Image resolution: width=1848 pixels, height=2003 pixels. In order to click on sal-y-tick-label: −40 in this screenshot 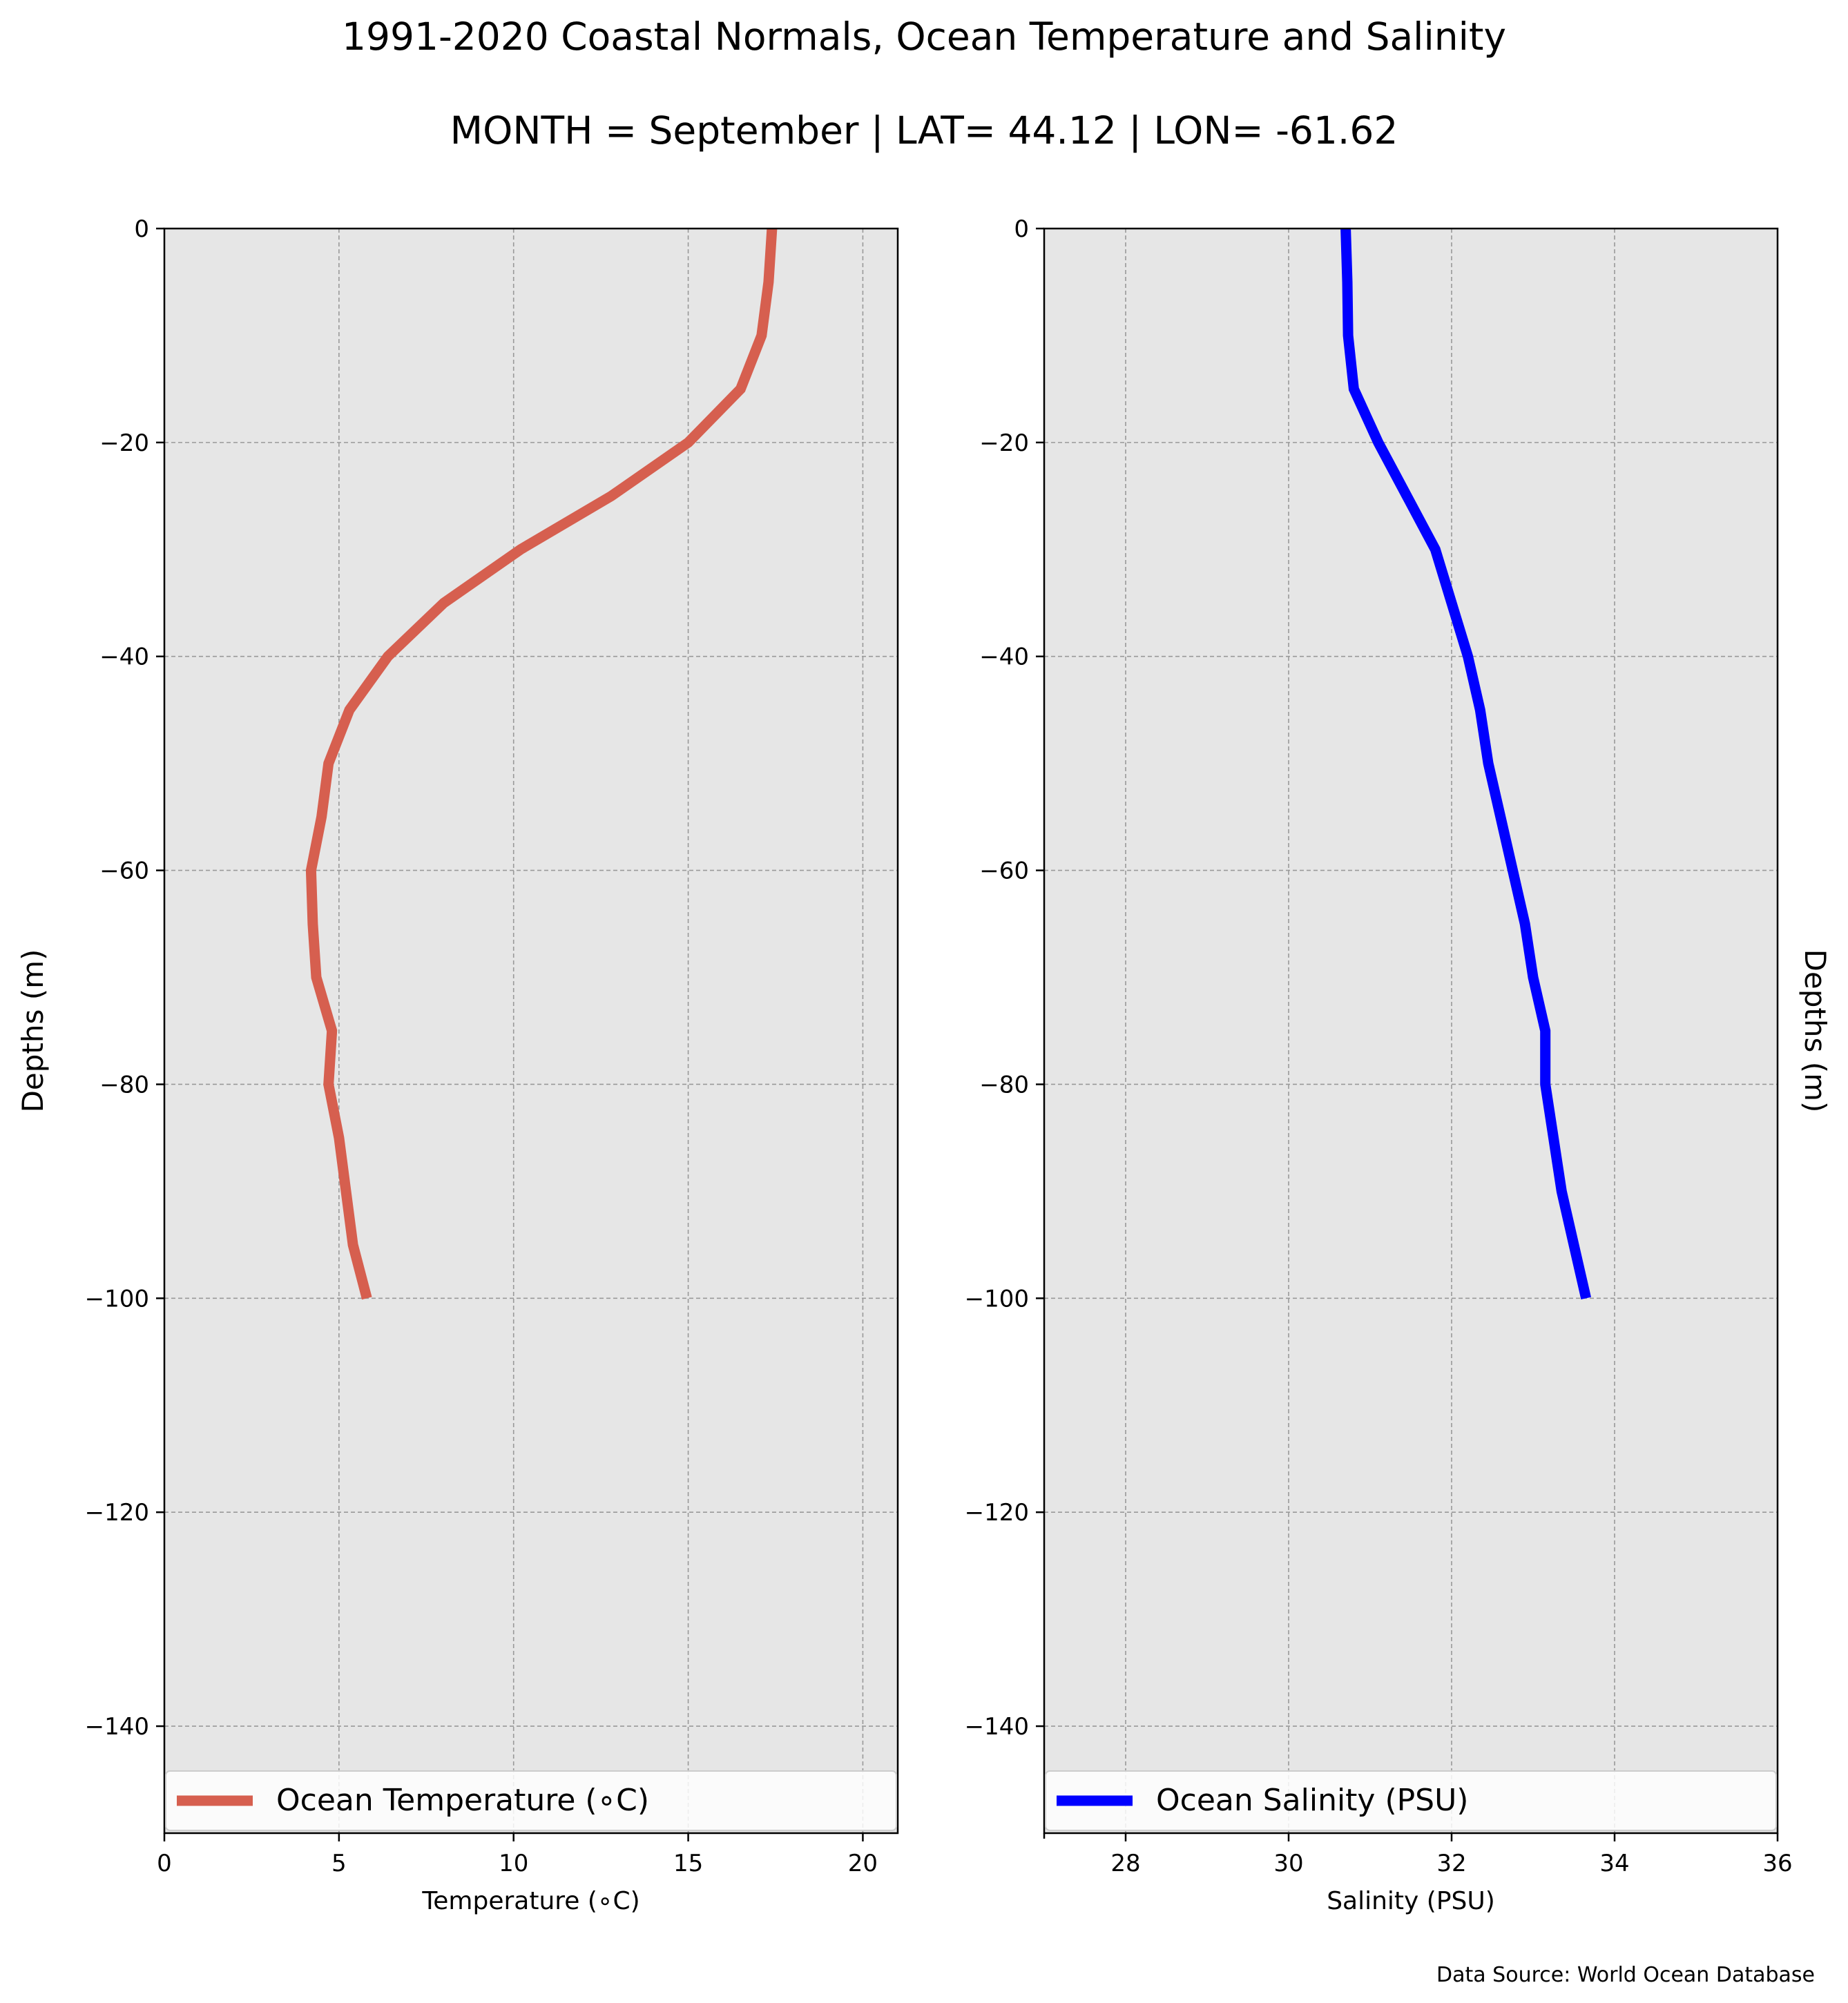, I will do `click(1004, 657)`.